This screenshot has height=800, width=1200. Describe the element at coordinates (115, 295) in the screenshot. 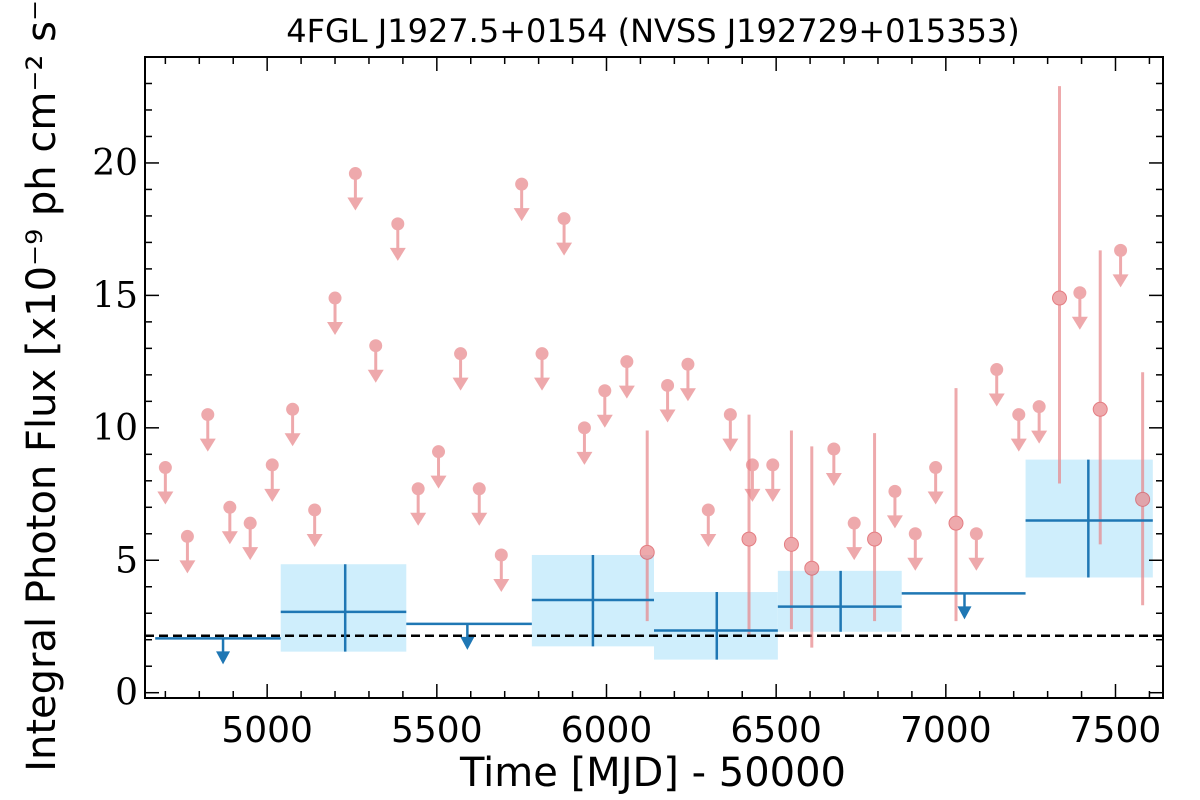

I see `y-tick-label: 15` at that location.